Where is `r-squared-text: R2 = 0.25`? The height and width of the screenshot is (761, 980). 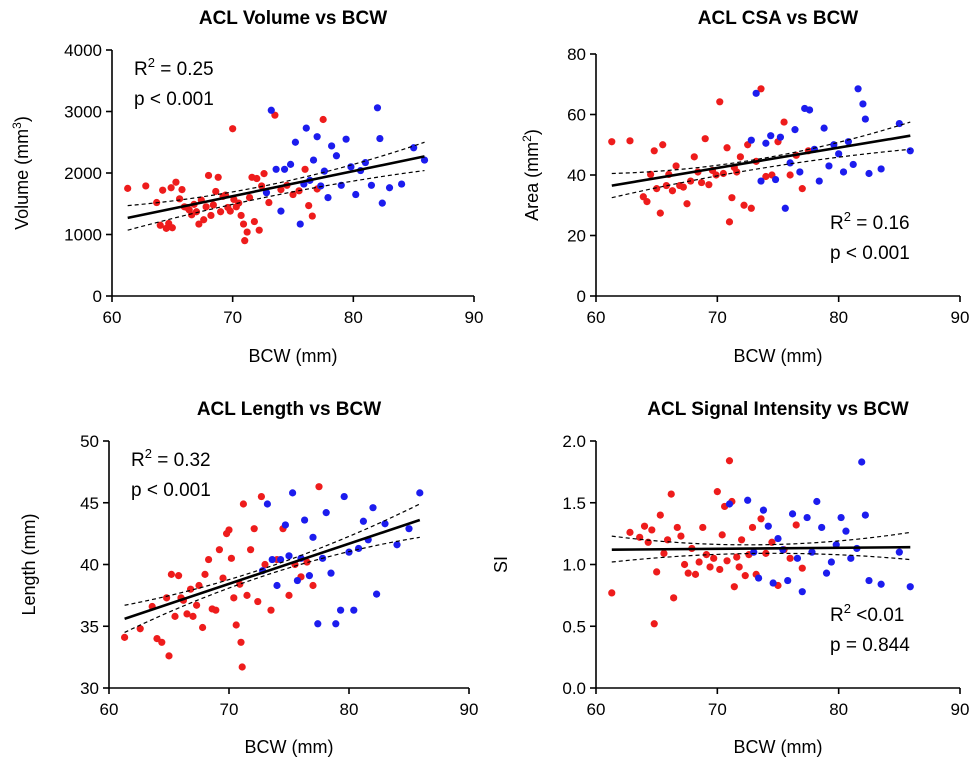
r-squared-text: R2 = 0.25 is located at coordinates (174, 67).